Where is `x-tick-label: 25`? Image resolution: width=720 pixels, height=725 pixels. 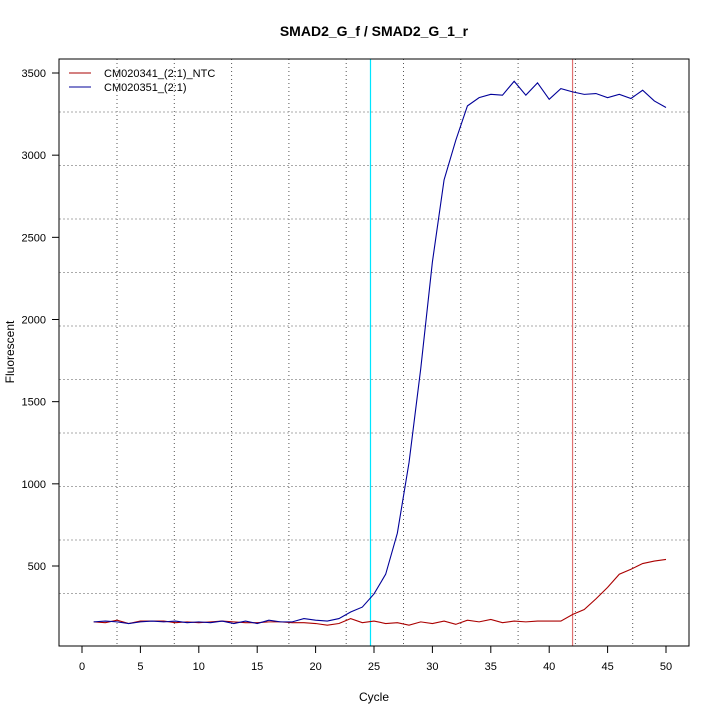 x-tick-label: 25 is located at coordinates (374, 667).